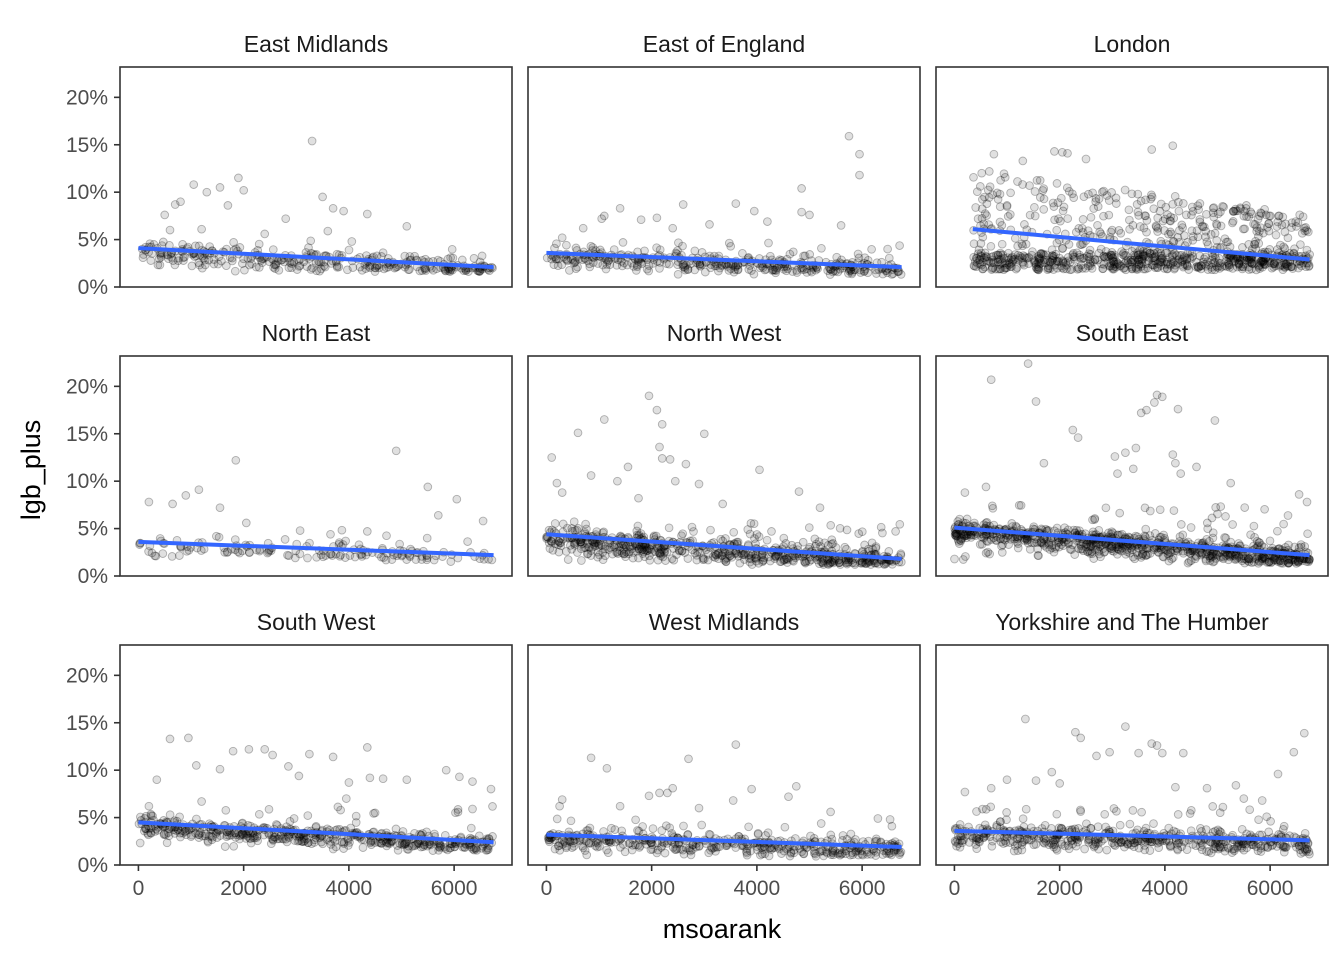  Describe the element at coordinates (1132, 466) in the screenshot. I see `panel-border` at that location.